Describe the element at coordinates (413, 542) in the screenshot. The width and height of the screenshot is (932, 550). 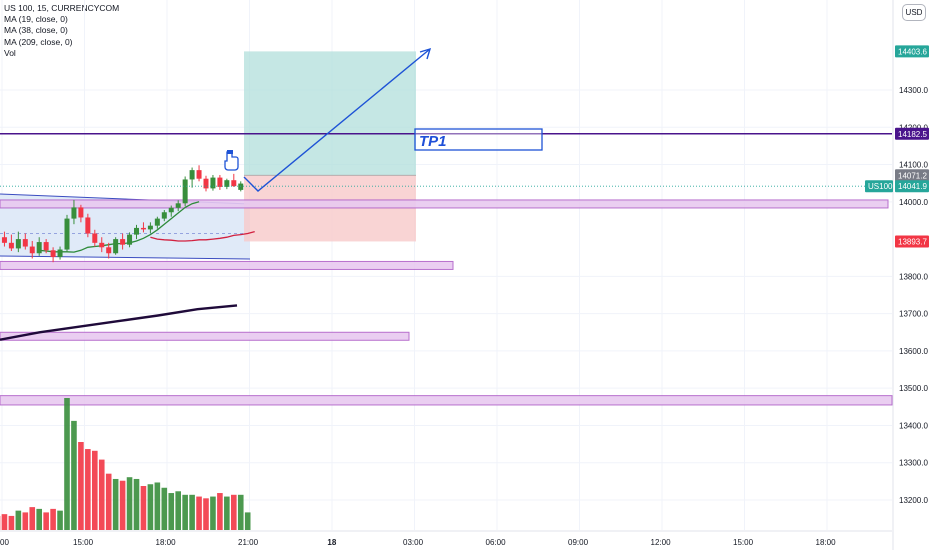
I see `x-tick-label: 03:00` at that location.